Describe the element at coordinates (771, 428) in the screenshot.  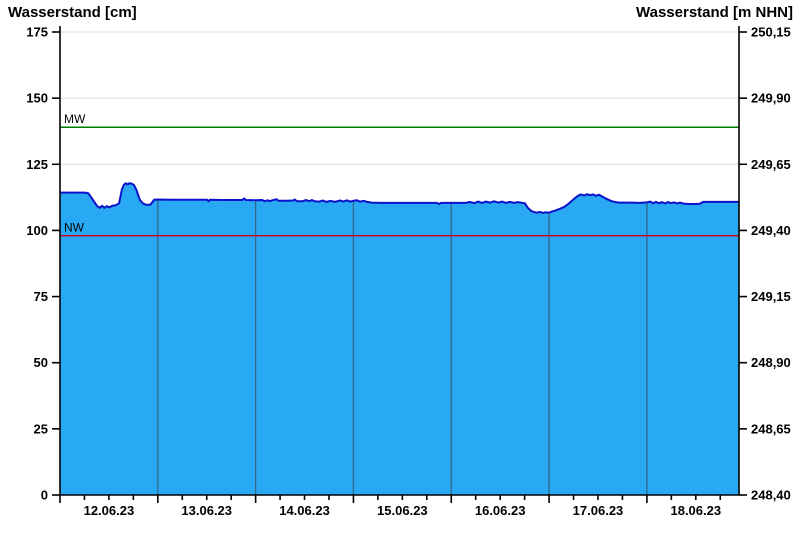
I see `y-right-tick-label: 248,65` at that location.